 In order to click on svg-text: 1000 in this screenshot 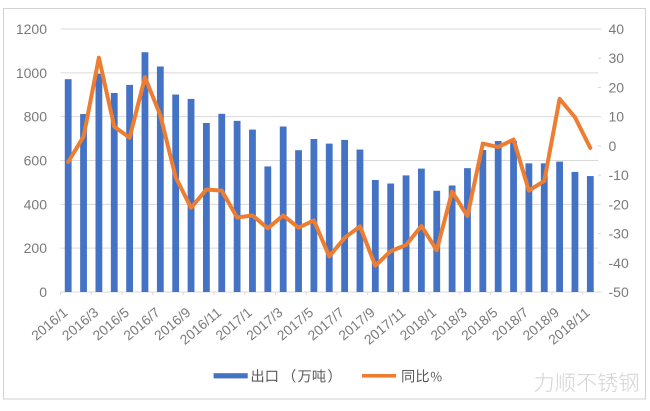, I will do `click(31, 73)`.